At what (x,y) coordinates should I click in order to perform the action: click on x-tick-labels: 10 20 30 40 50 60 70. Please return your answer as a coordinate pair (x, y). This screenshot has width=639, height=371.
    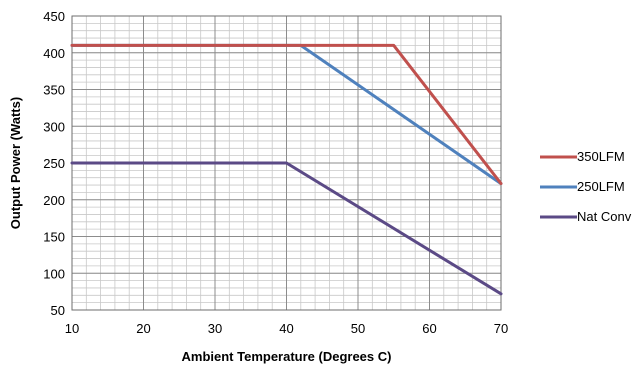
    Looking at the image, I should click on (286, 328).